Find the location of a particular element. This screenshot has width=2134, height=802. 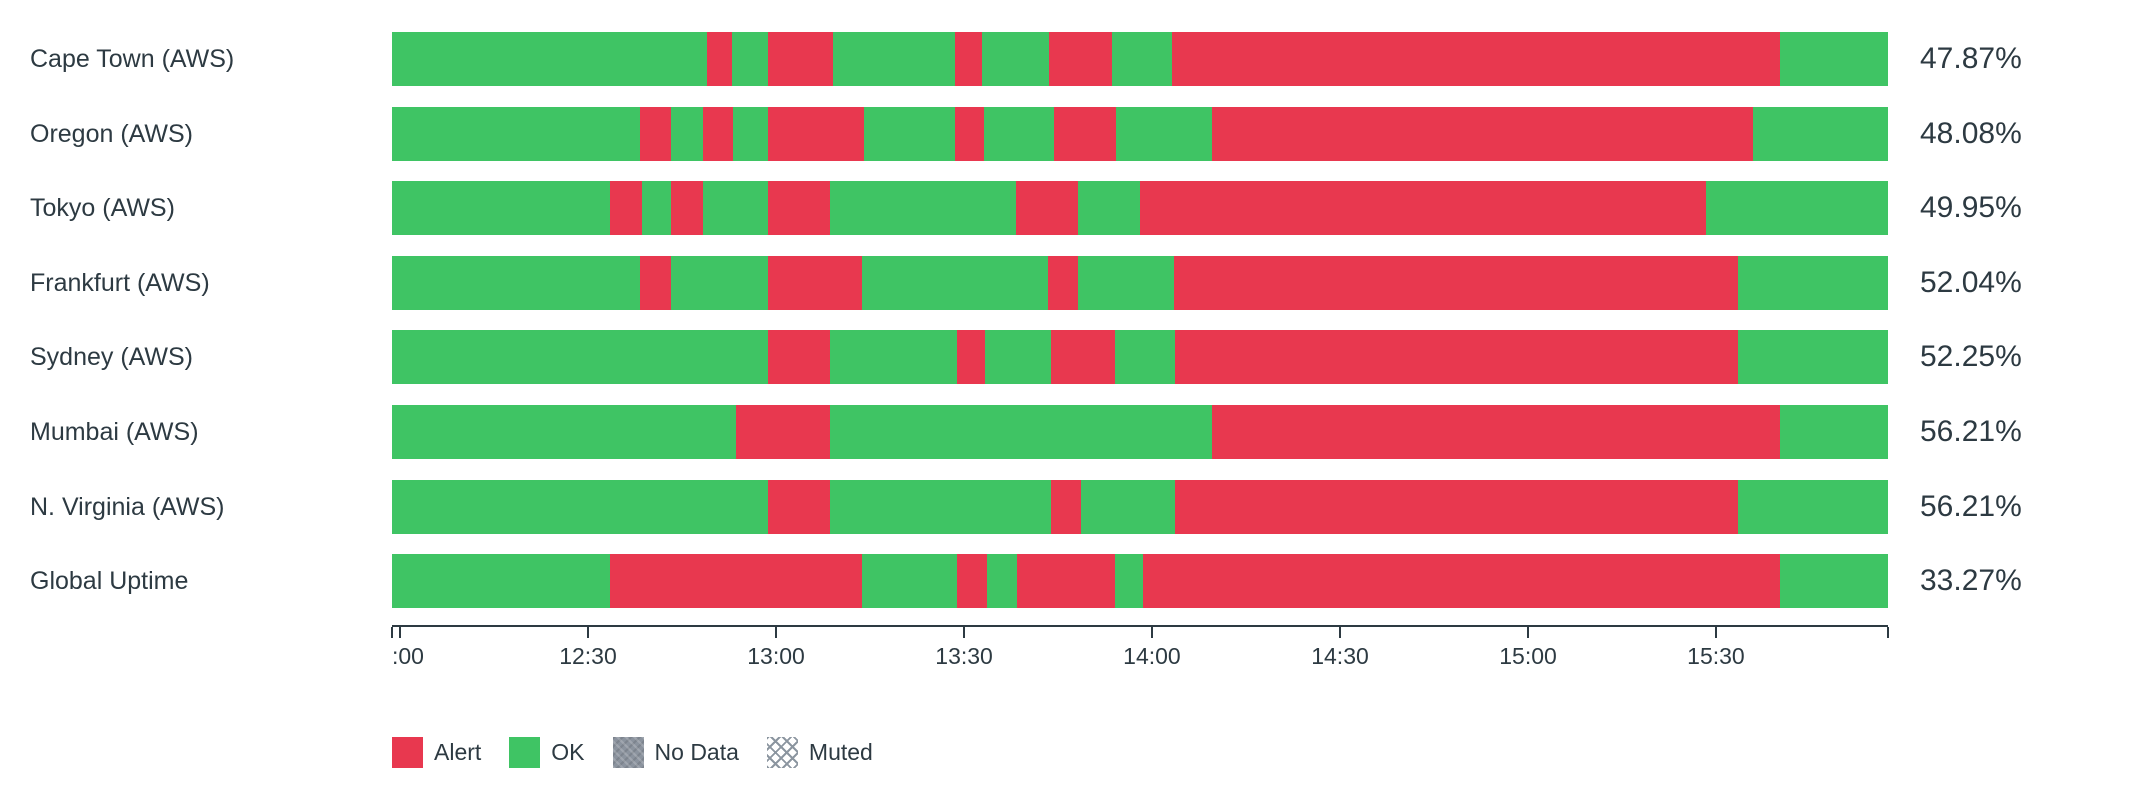

row-label: Global Uptime is located at coordinates (109, 580).